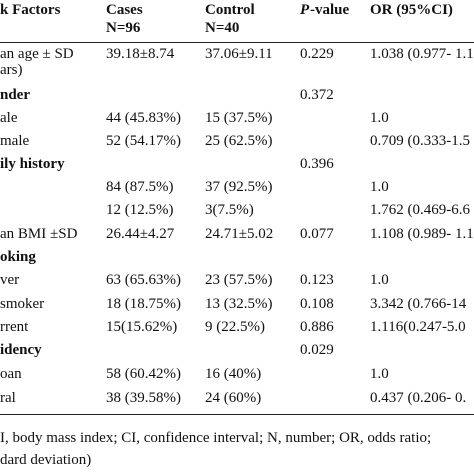 The width and height of the screenshot is (474, 474). Describe the element at coordinates (317, 327) in the screenshot. I see `cell: 0.886` at that location.